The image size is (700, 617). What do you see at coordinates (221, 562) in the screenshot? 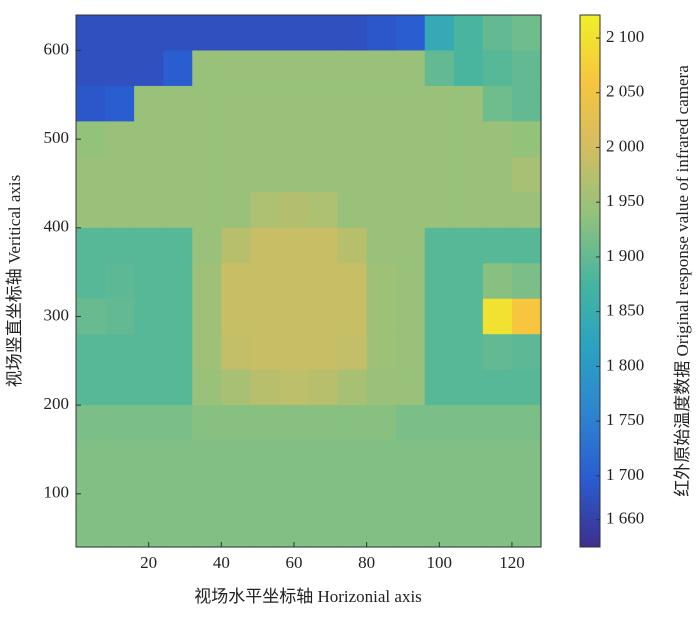
I see `x-tick-label: 40` at bounding box center [221, 562].